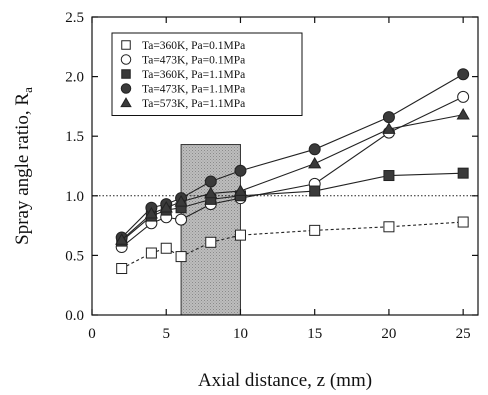  What do you see at coordinates (74, 137) in the screenshot?
I see `y-tick-label: 1.5` at bounding box center [74, 137].